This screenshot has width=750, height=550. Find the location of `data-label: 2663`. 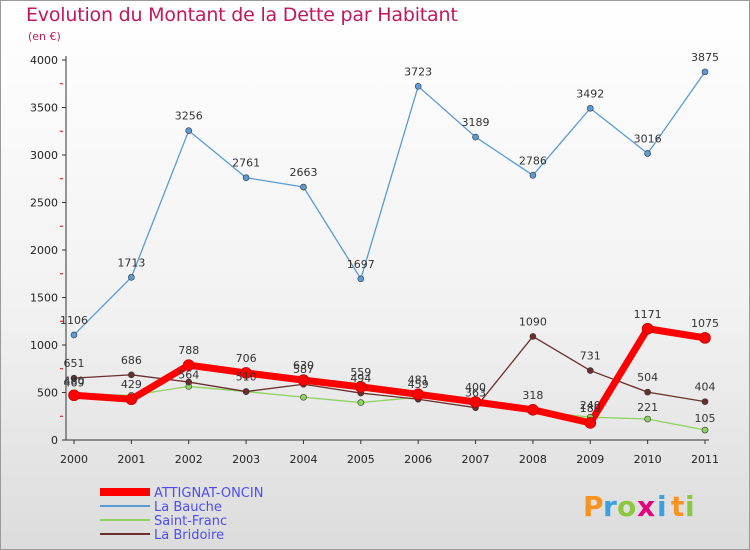

data-label: 2663 is located at coordinates (303, 172).